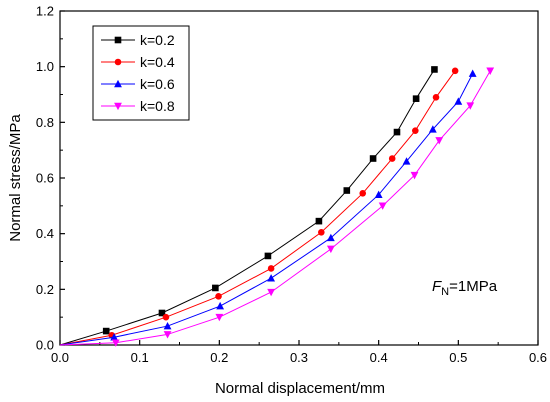 This screenshot has width=550, height=402. What do you see at coordinates (60, 357) in the screenshot?
I see `x-tick-label: 0.0` at bounding box center [60, 357].